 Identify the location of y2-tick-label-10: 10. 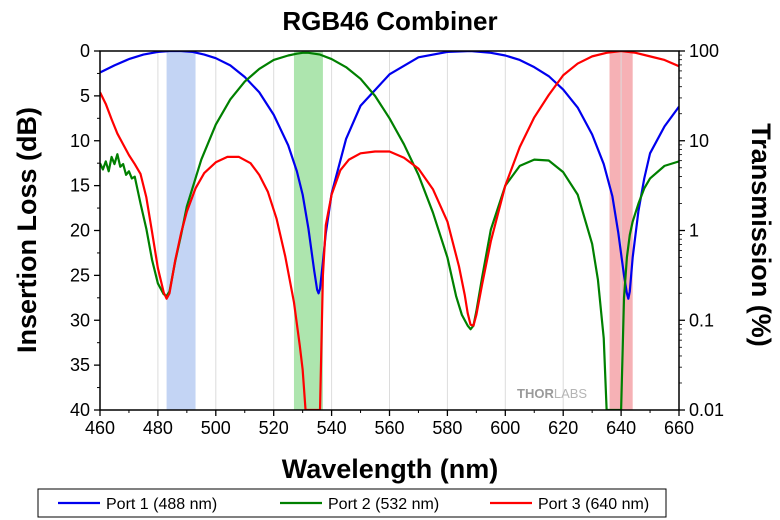
(699, 141).